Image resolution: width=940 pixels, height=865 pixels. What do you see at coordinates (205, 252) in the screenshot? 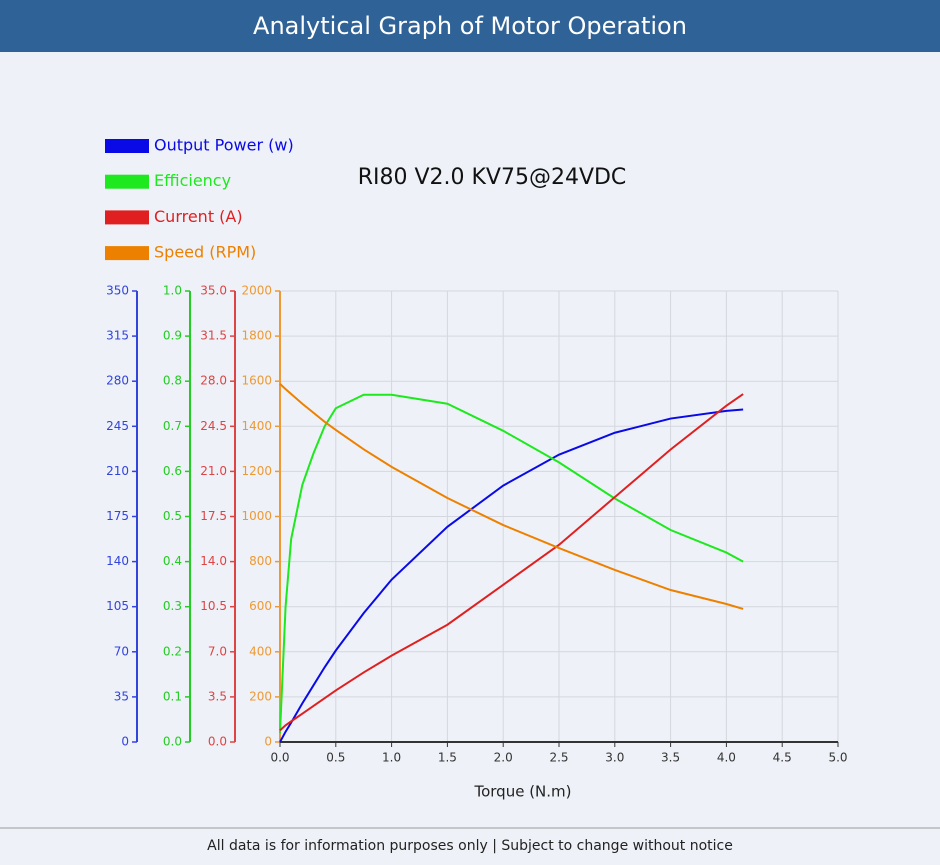
I see `legend-label: Speed (RPM)` at bounding box center [205, 252].